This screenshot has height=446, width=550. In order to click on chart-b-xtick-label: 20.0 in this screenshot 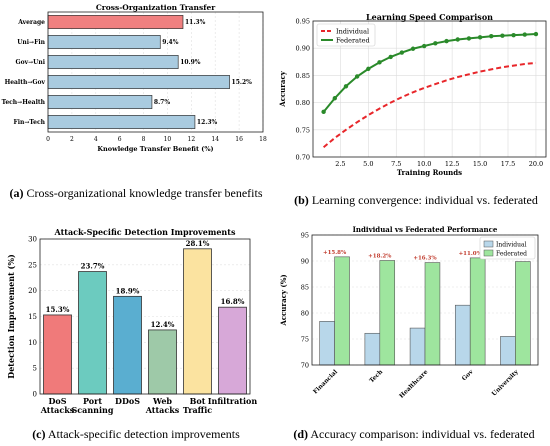, I will do `click(536, 164)`.